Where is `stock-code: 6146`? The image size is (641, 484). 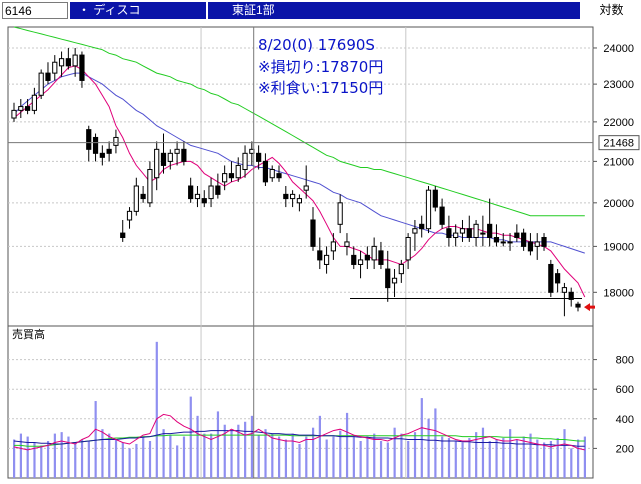 stock-code: 6146 is located at coordinates (35, 10).